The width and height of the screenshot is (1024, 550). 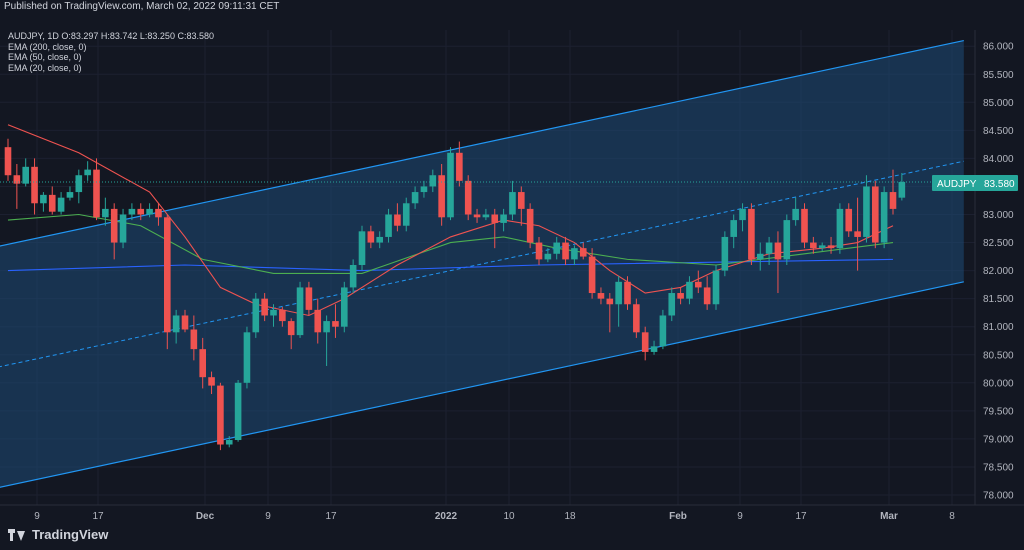 What do you see at coordinates (998, 439) in the screenshot?
I see `y-tick-label: 79.000` at bounding box center [998, 439].